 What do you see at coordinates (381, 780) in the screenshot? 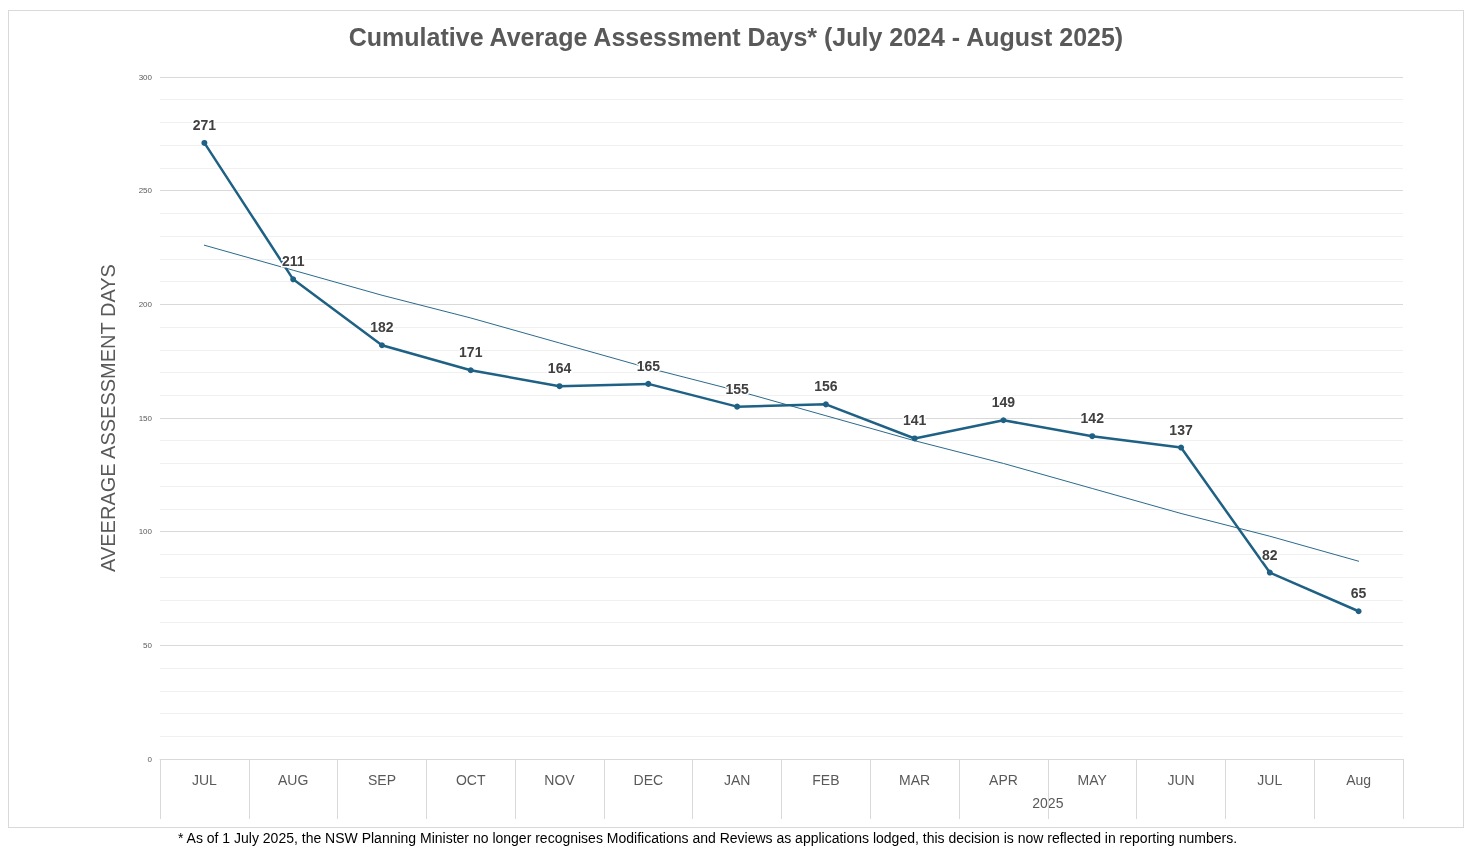
I see `x-tick-label: SEP` at bounding box center [381, 780].